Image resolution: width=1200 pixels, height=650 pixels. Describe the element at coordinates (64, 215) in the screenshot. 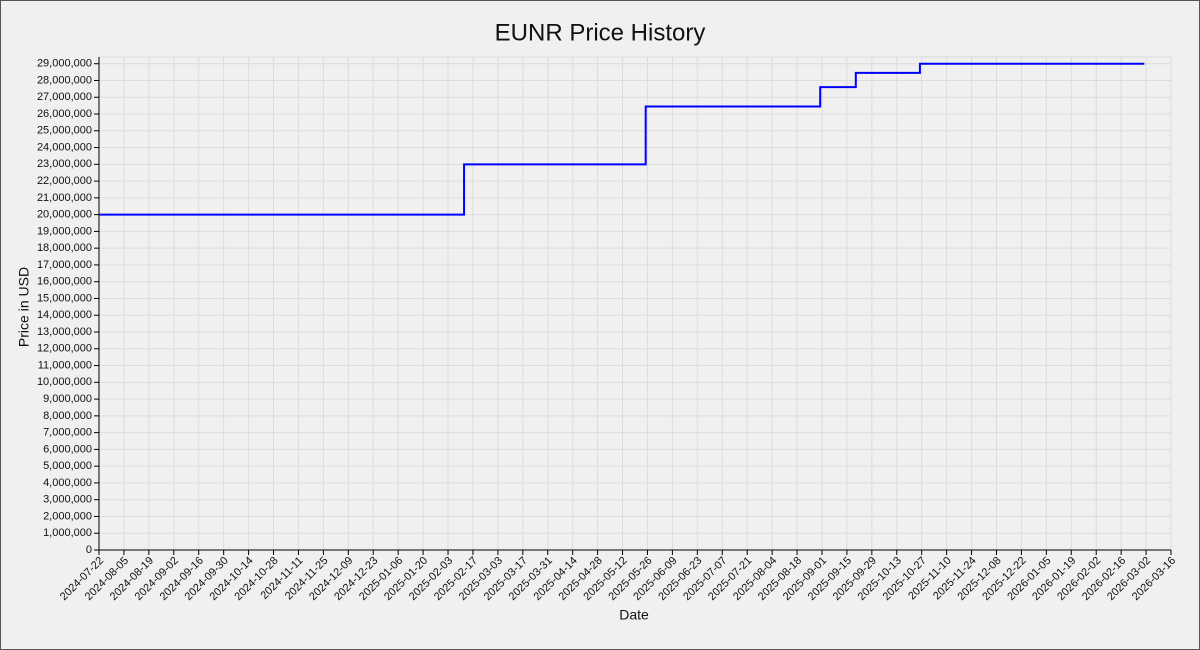

I see `y-tick-label: 20,000,000` at that location.